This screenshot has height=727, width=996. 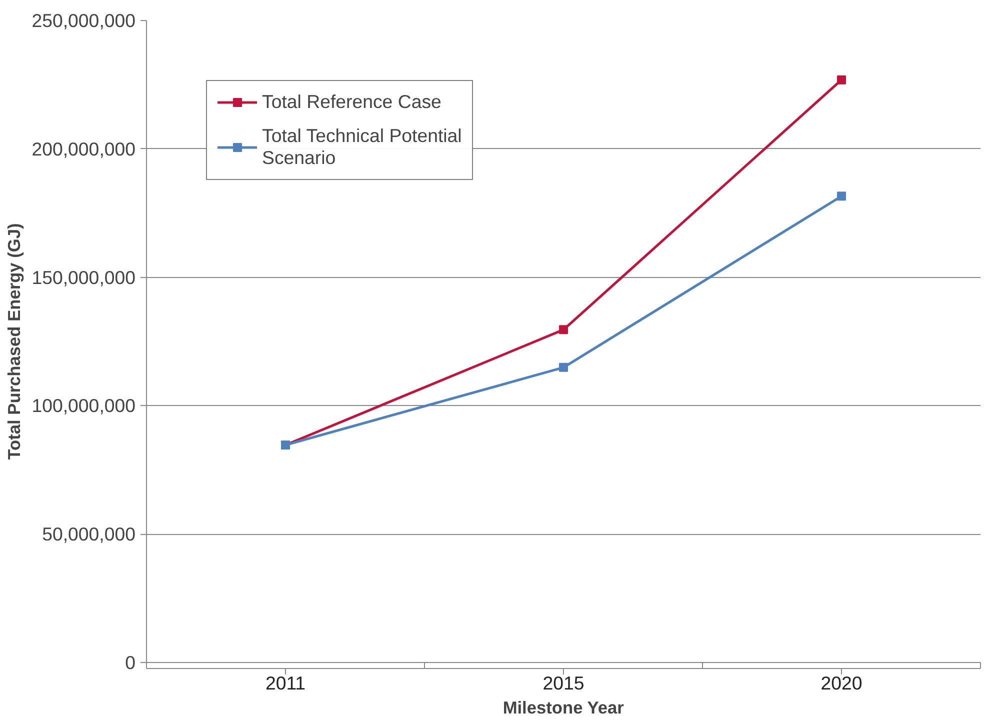 I want to click on x-axis-title: Milestone Year, so click(x=563, y=708).